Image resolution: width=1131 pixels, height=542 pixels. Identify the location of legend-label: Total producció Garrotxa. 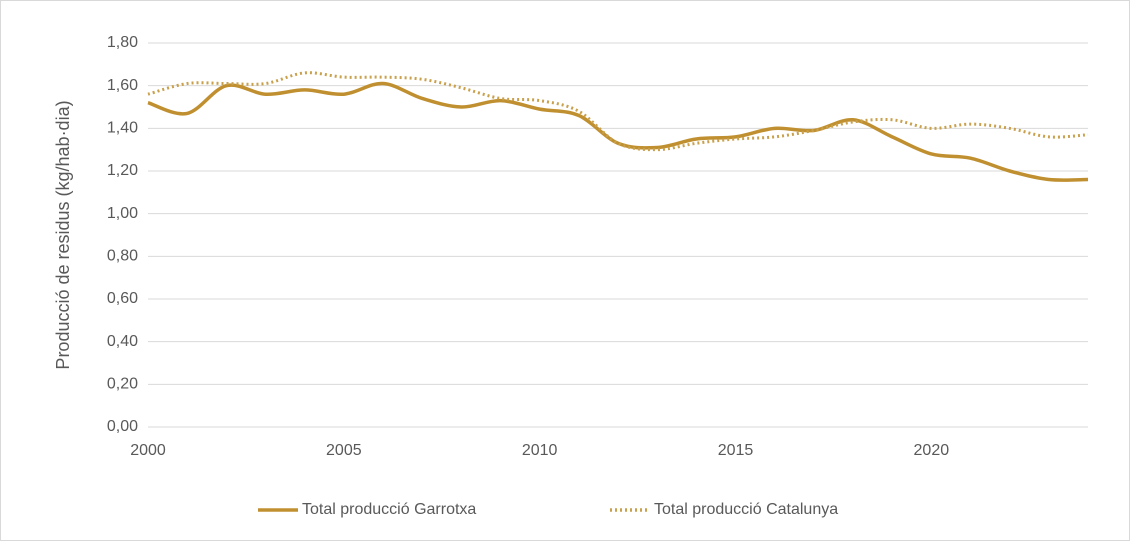
(389, 509).